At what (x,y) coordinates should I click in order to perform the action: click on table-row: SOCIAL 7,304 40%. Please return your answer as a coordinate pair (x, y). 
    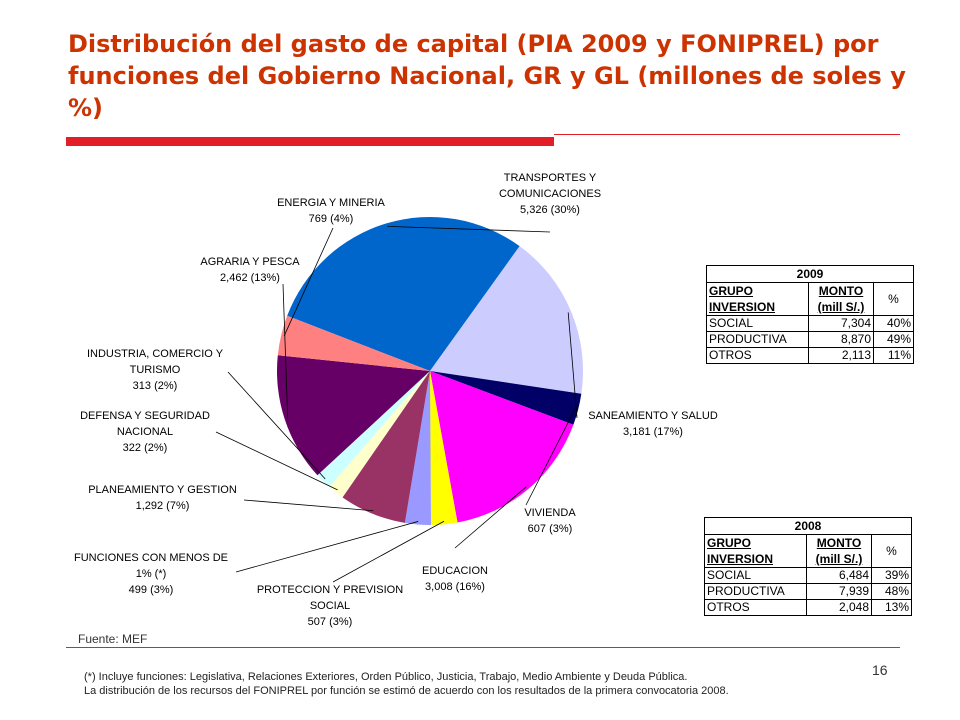
    Looking at the image, I should click on (810, 323).